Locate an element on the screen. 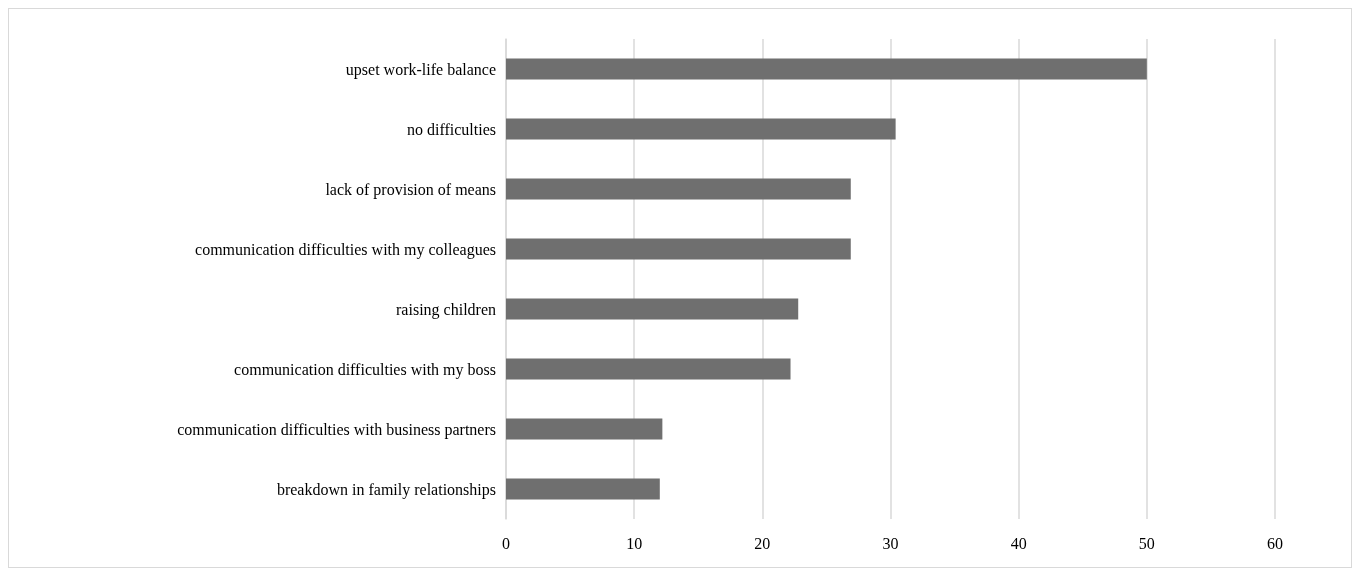 The height and width of the screenshot is (578, 1362). y-tick-label: breakdown in family relationships is located at coordinates (386, 489).